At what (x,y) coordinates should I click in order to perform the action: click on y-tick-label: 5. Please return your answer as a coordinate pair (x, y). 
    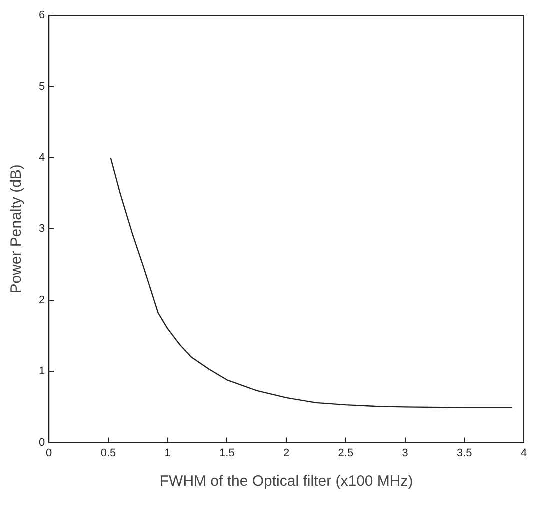
    Looking at the image, I should click on (42, 86).